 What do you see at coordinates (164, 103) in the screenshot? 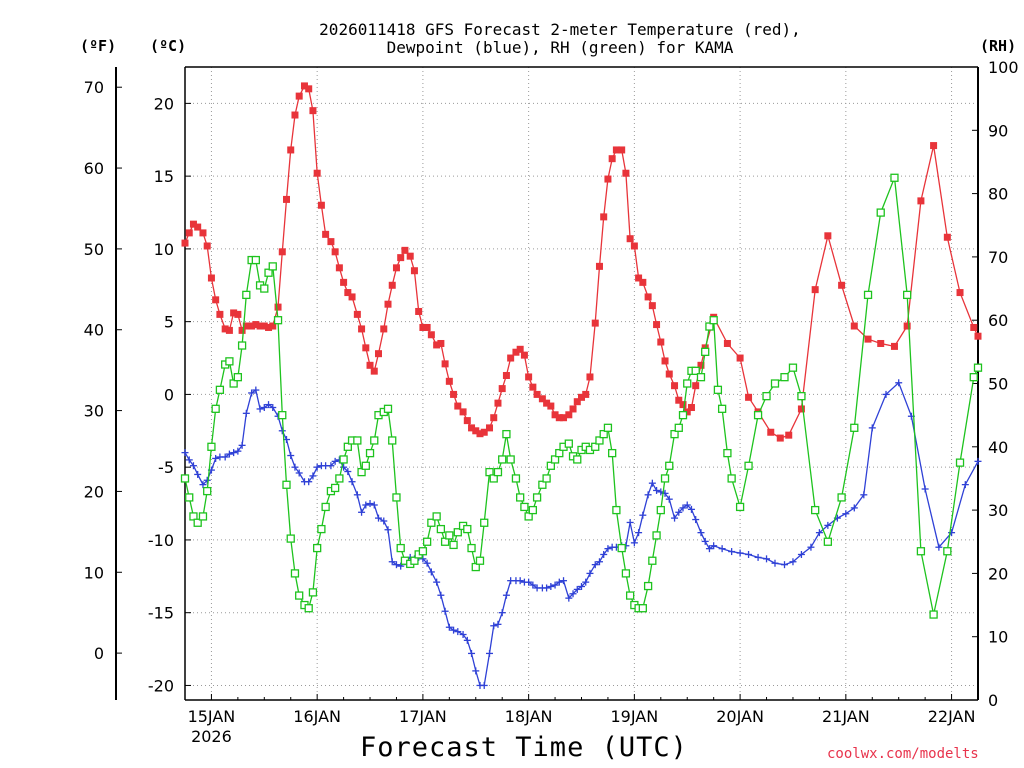
I see `celsius-tick-label: 20` at bounding box center [164, 103].